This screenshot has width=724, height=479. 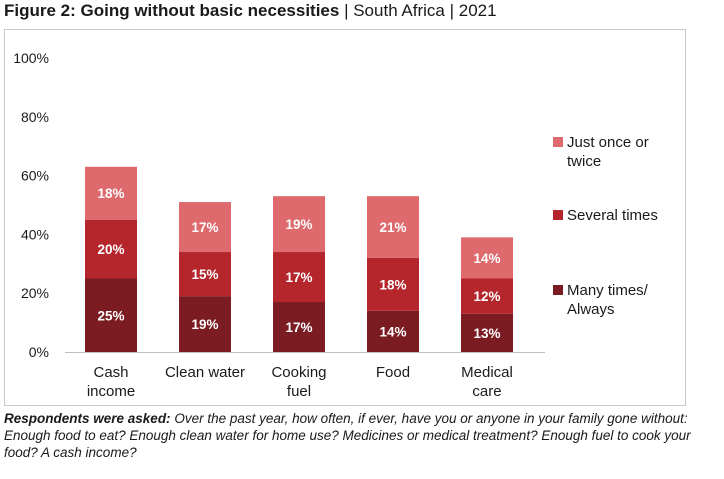 What do you see at coordinates (486, 391) in the screenshot?
I see `x-category-label: care` at bounding box center [486, 391].